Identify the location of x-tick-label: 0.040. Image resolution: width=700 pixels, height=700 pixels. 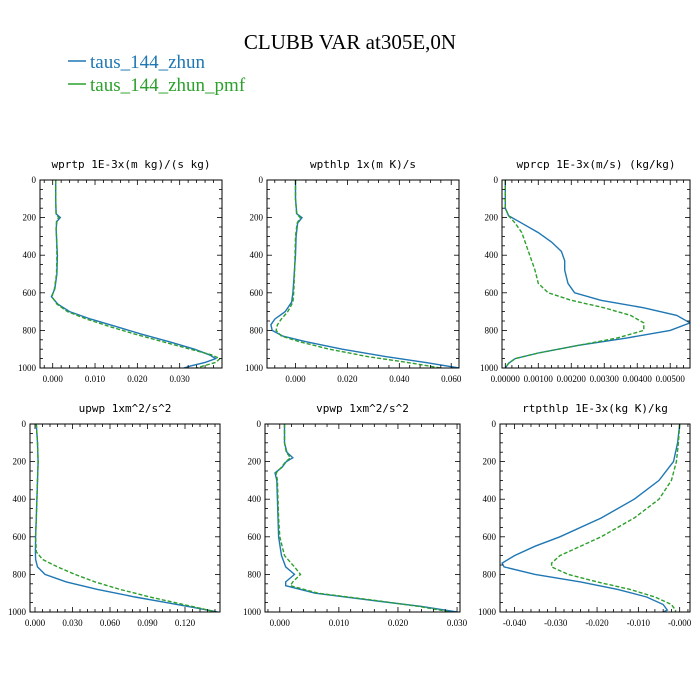
(399, 379).